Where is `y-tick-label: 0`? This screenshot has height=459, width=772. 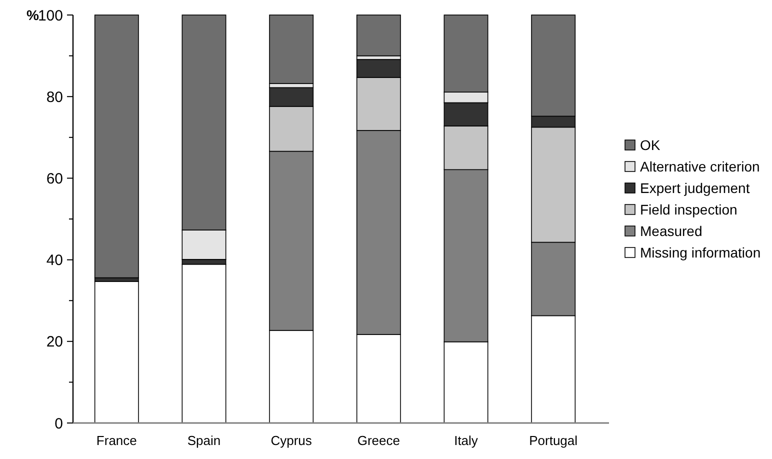
y-tick-label: 0 is located at coordinates (58, 423).